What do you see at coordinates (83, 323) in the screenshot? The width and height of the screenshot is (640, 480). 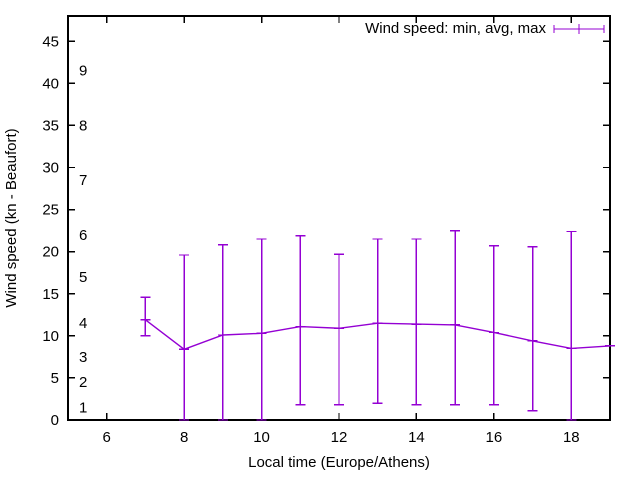 I see `beaufort-label: 4` at bounding box center [83, 323].